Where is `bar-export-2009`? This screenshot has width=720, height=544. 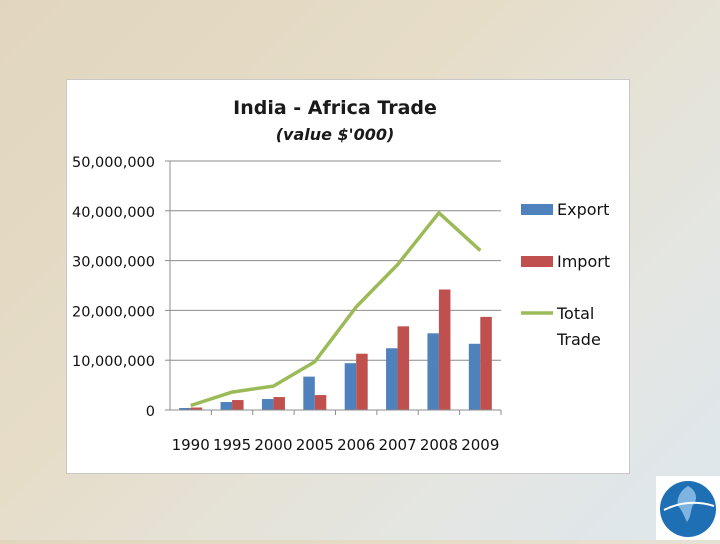
bar-export-2009 is located at coordinates (474, 376).